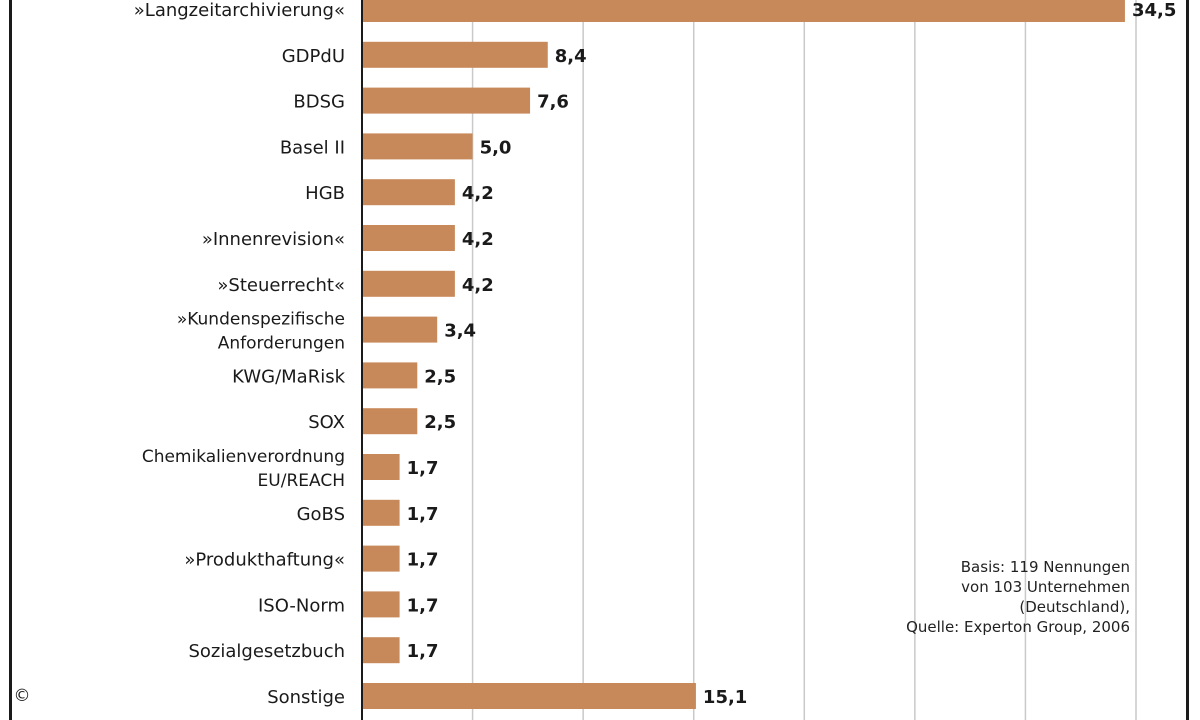 The image size is (1200, 720). I want to click on bar-value-label: 3,4, so click(460, 331).